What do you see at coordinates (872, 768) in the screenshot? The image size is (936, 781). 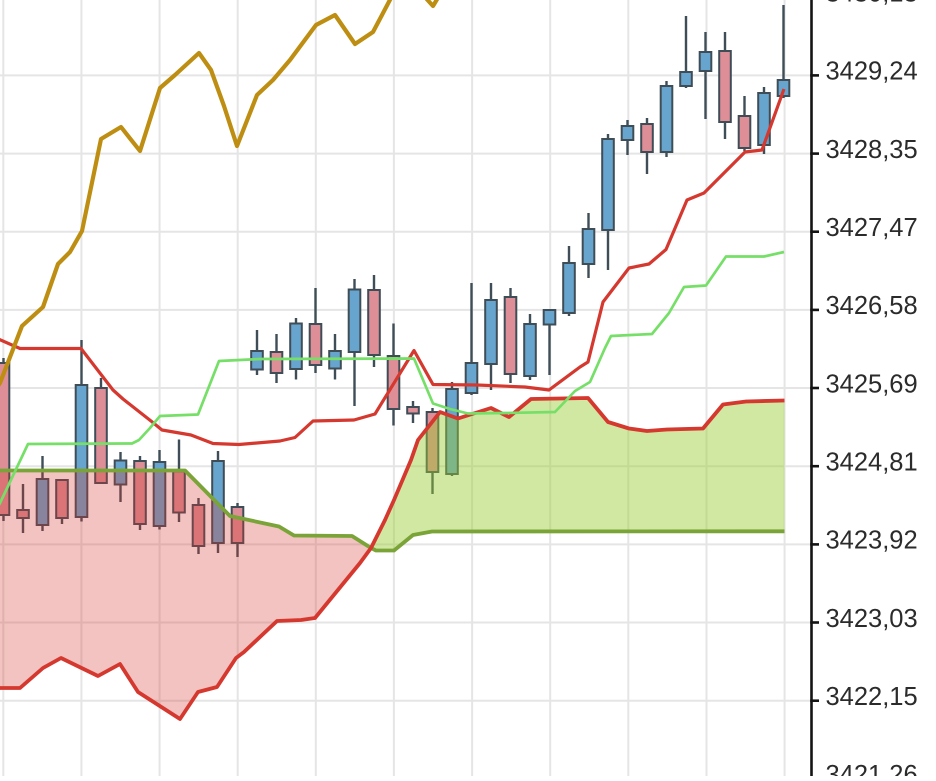 I see `svg-text: 3421,26` at bounding box center [872, 768].